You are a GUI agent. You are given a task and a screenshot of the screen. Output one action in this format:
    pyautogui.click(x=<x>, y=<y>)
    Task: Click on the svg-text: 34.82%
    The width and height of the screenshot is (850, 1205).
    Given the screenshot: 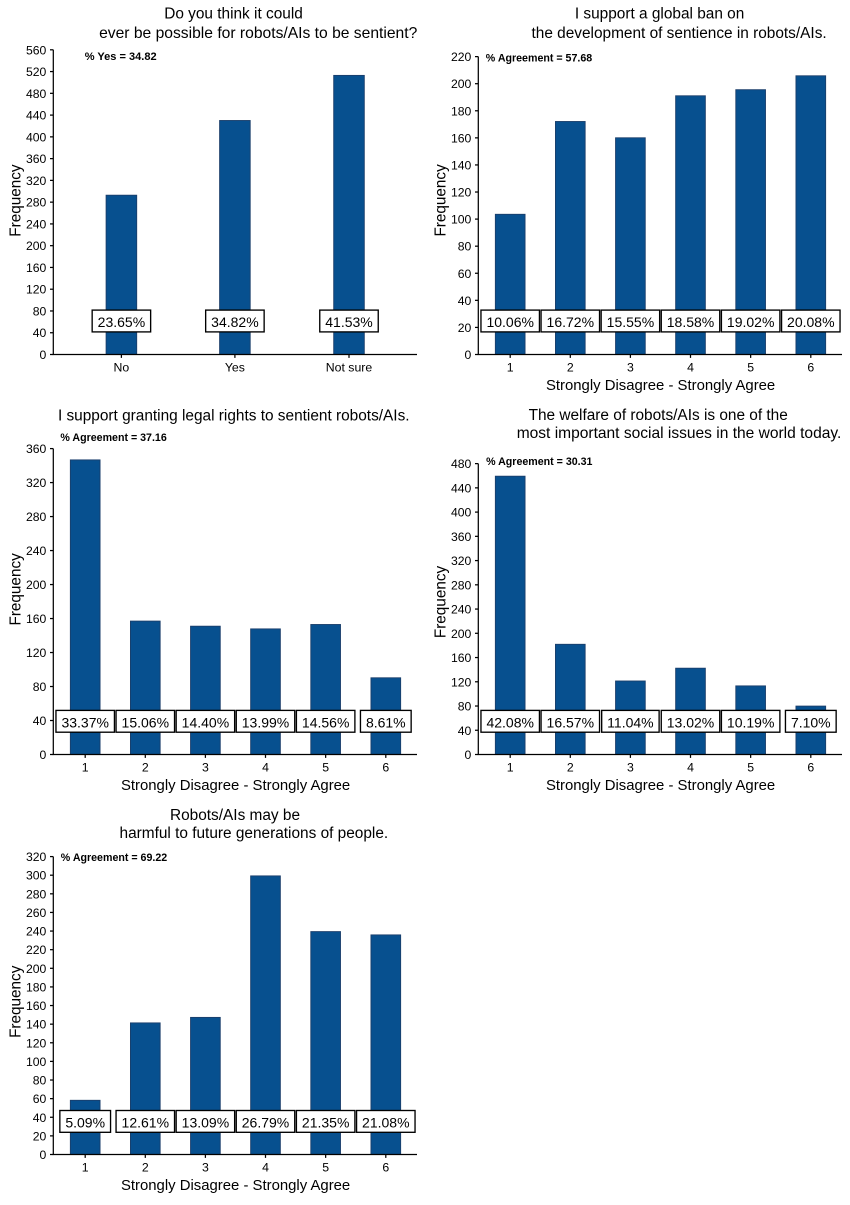 What is the action you would take?
    pyautogui.click(x=234, y=322)
    